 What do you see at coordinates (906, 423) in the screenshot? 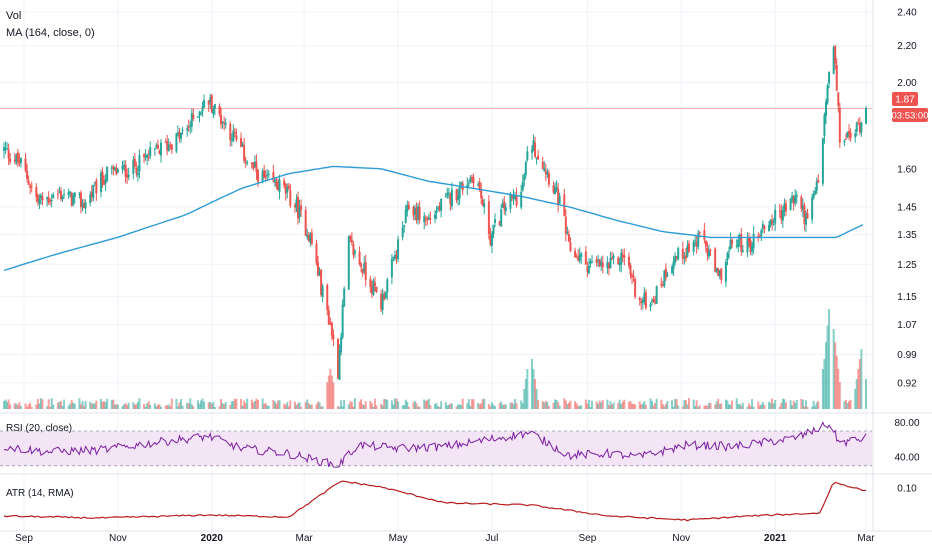
I see `rsi-tick-label: 80.00` at bounding box center [906, 423].